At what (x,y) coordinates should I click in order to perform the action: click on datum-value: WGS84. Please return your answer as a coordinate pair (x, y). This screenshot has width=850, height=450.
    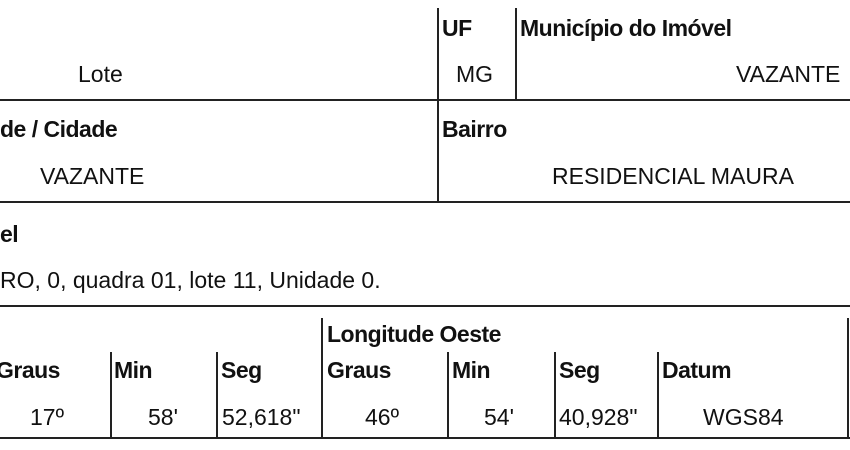
    Looking at the image, I should click on (743, 417).